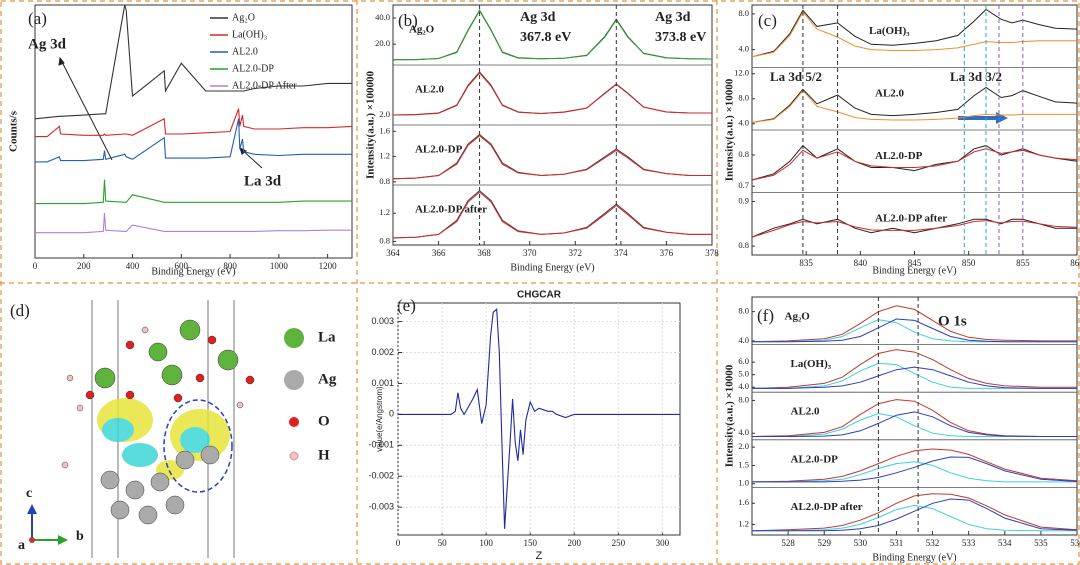 The height and width of the screenshot is (565, 1080). I want to click on x-tick-label: 530, so click(861, 543).